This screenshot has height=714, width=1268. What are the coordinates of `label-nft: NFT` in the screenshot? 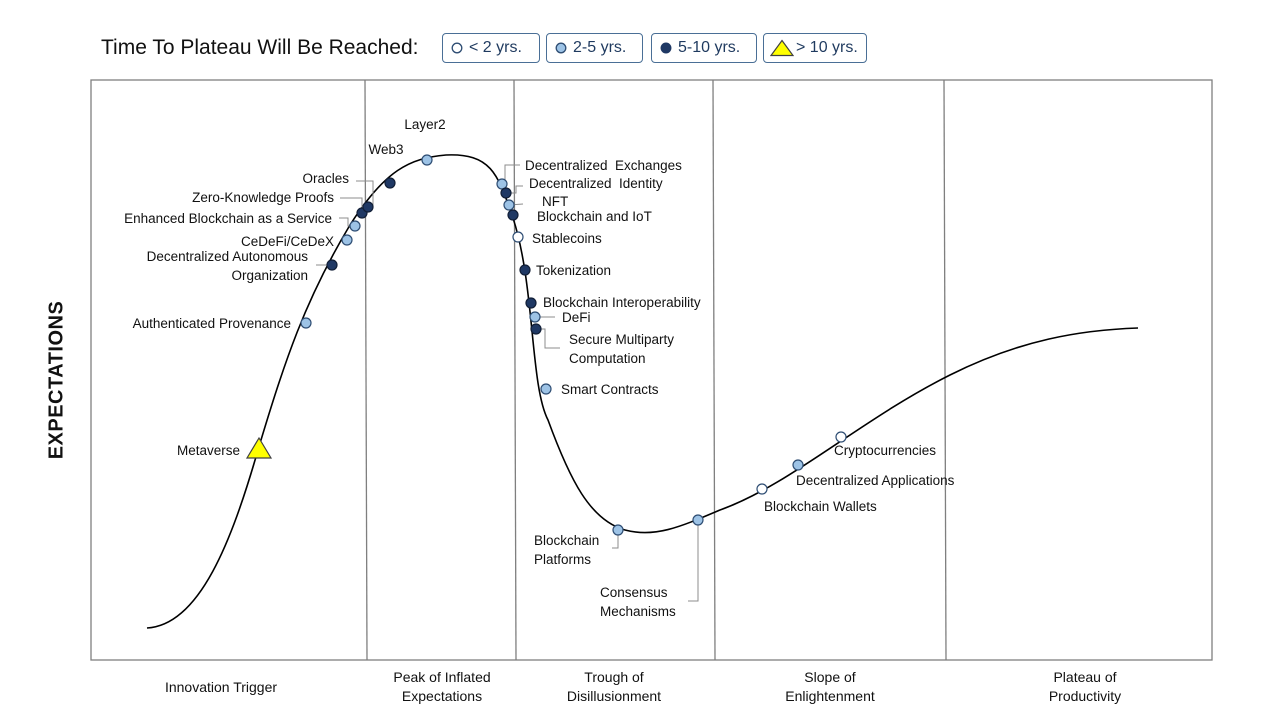 It's located at (555, 201).